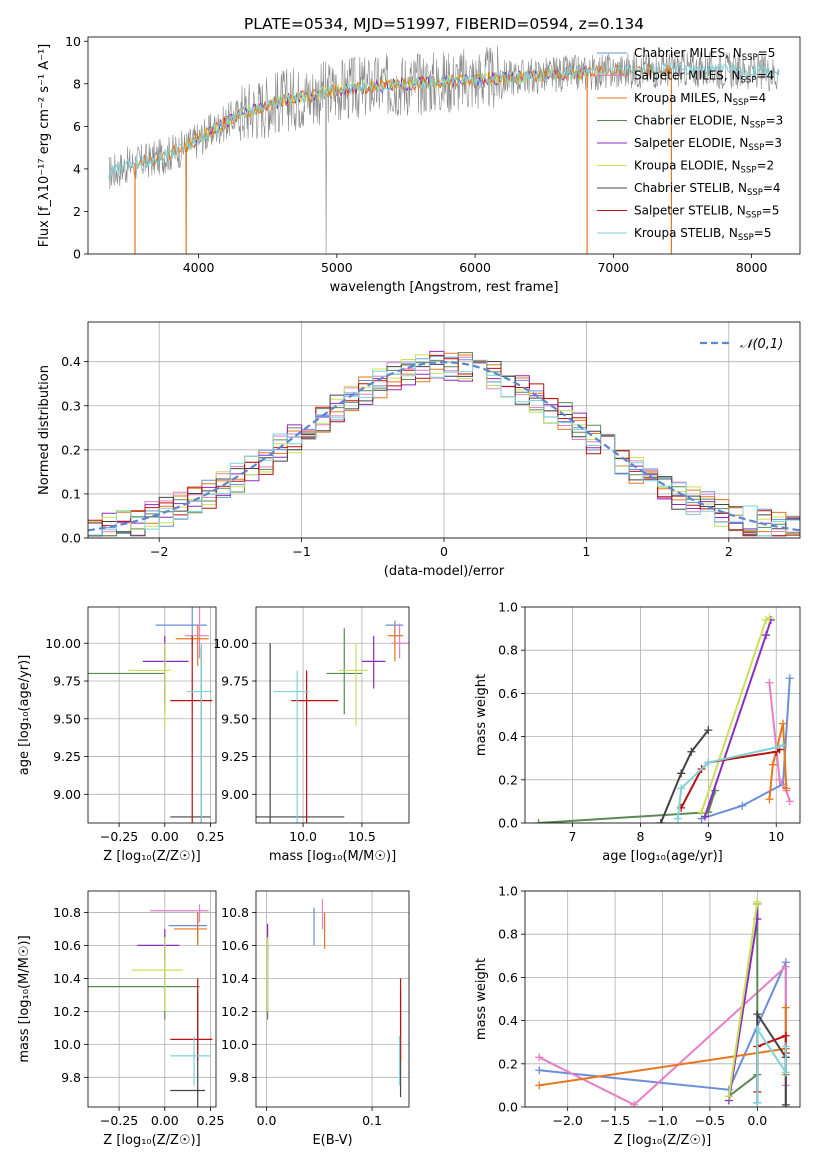 The image size is (819, 1170). What do you see at coordinates (771, 1066) in the screenshot?
I see `series-kroupa-stelib` at bounding box center [771, 1066].